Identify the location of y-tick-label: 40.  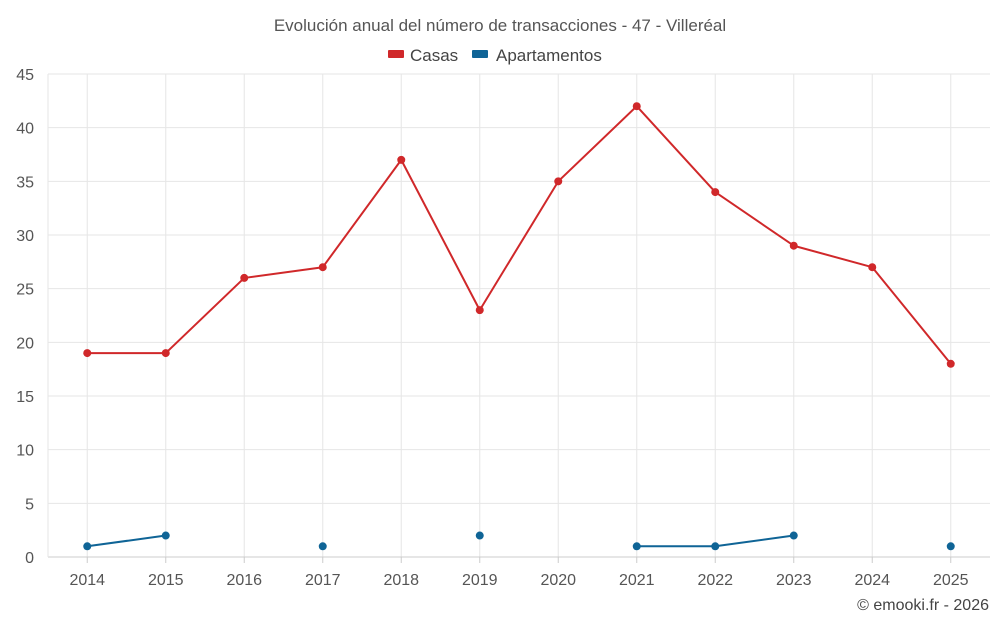
(25, 129).